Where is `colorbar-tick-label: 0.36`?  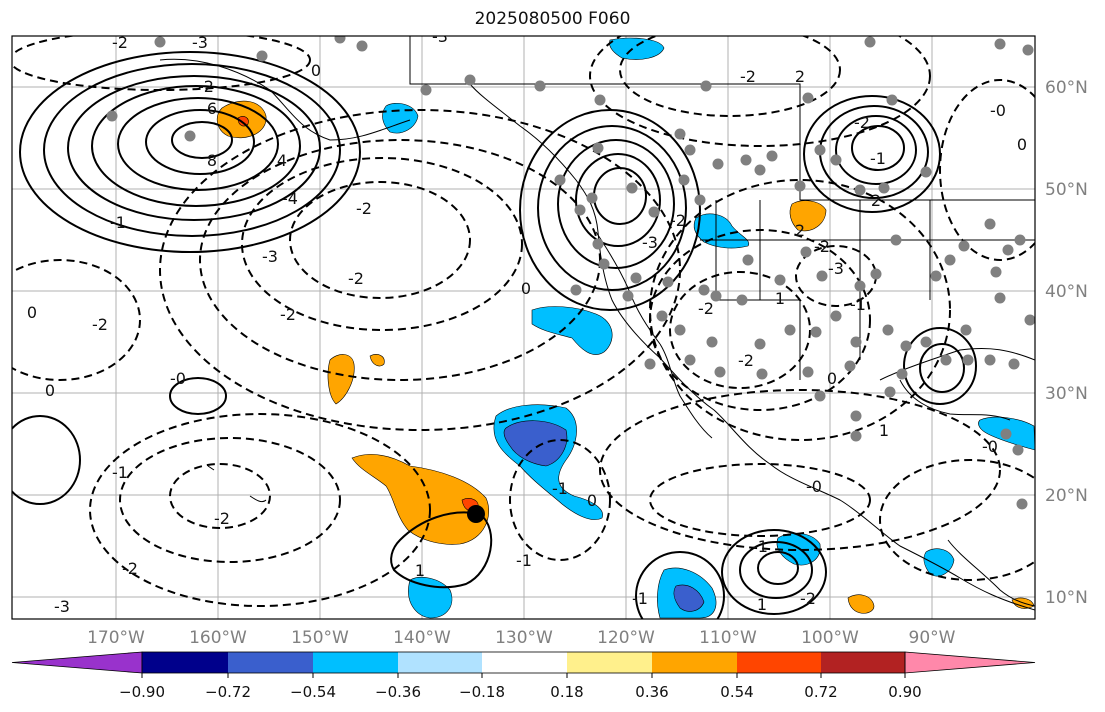 colorbar-tick-label: 0.36 is located at coordinates (651, 692).